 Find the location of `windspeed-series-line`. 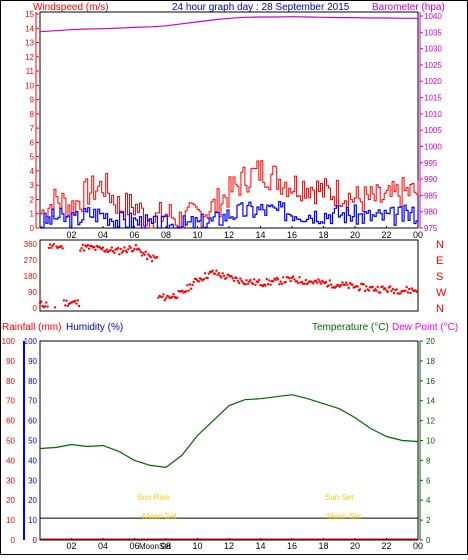

windspeed-series-line is located at coordinates (229, 194).